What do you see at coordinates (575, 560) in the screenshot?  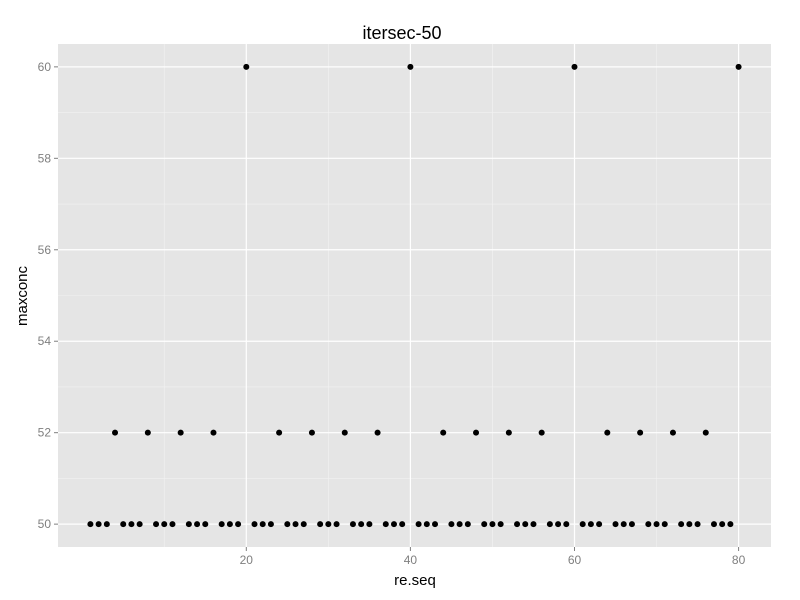 I see `x-tick-label: 60` at bounding box center [575, 560].